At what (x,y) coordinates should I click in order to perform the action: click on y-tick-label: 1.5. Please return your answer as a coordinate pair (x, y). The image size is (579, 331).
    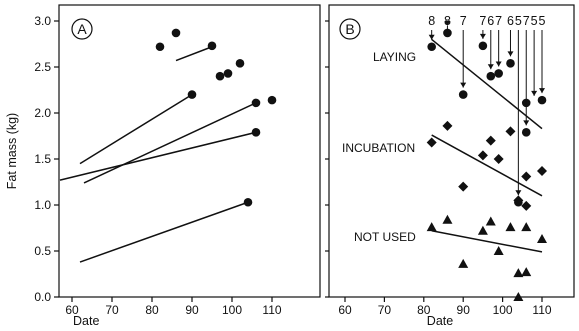
    Looking at the image, I should click on (42, 159).